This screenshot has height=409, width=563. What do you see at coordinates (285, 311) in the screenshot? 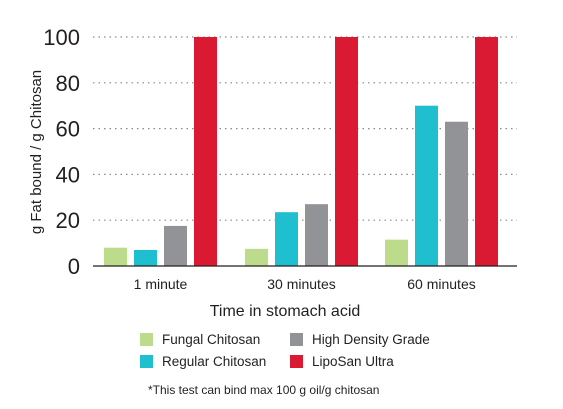
I see `x-axis-label: Time in stomach acid` at bounding box center [285, 311].